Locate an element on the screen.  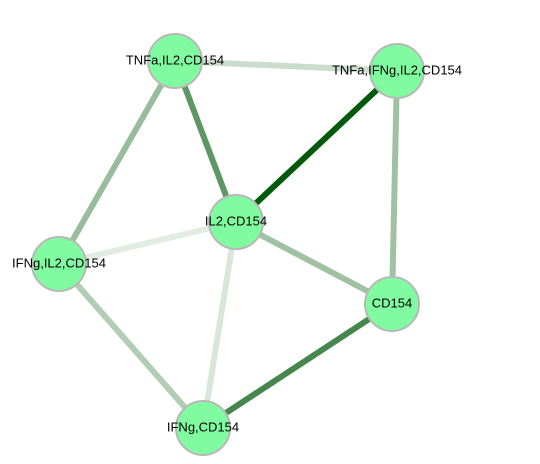
node-label: IFNg,IL2,CD154 is located at coordinates (59, 262).